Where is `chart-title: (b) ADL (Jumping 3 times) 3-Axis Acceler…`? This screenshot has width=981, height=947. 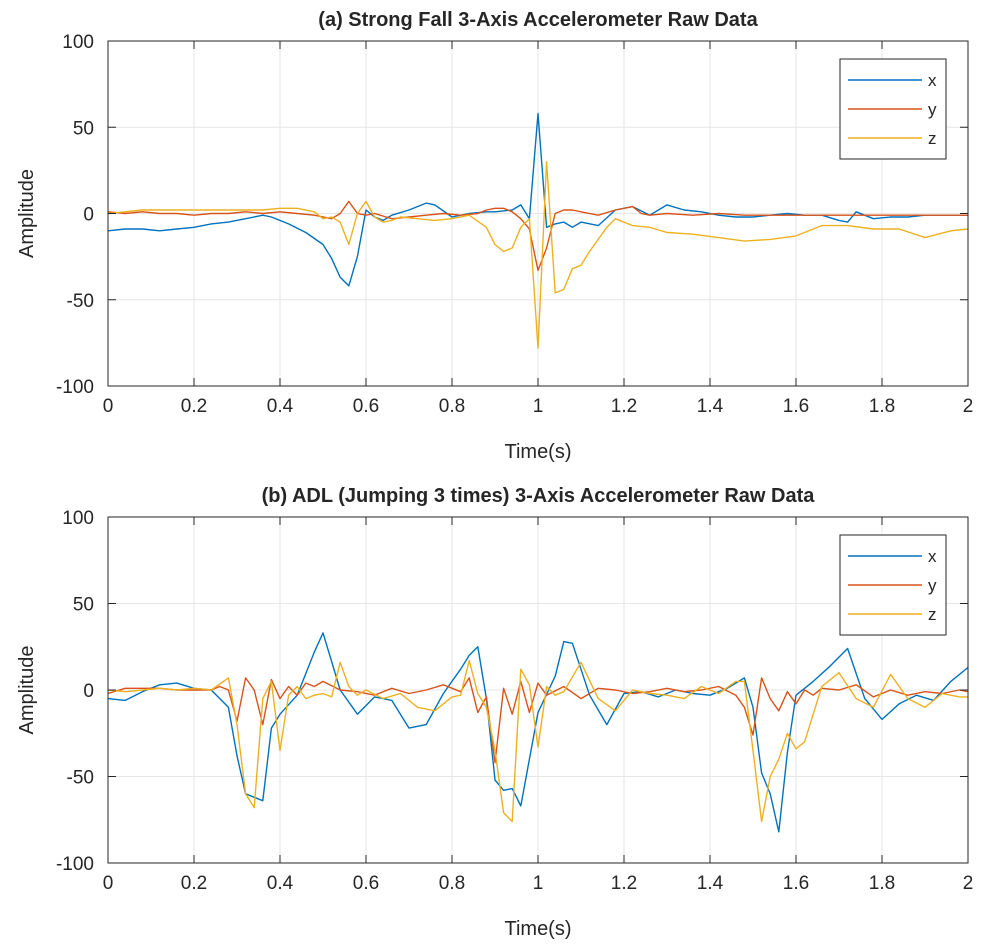 chart-title: (b) ADL (Jumping 3 times) 3-Axis Acceler… is located at coordinates (539, 496).